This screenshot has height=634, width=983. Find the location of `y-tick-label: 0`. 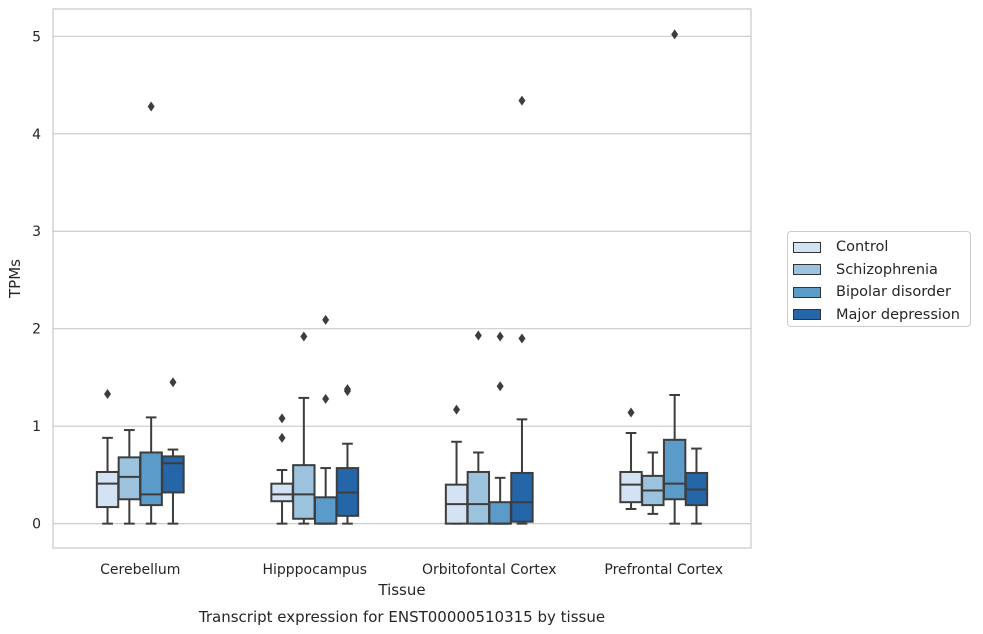

y-tick-label: 0 is located at coordinates (36, 525).